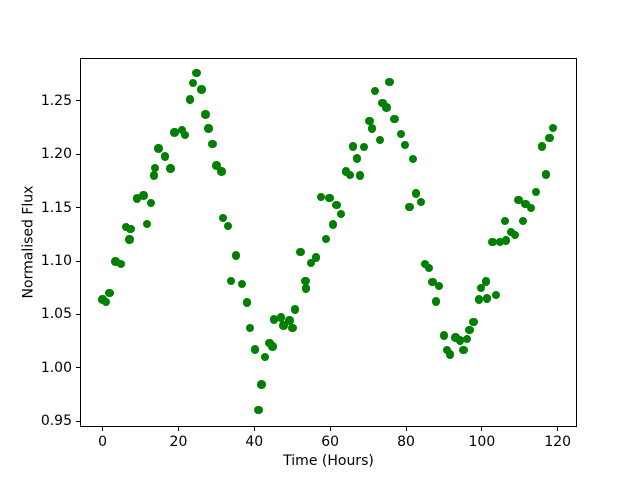 The height and width of the screenshot is (480, 640). Describe the element at coordinates (56, 367) in the screenshot. I see `y-tick-label: 1.00` at that location.